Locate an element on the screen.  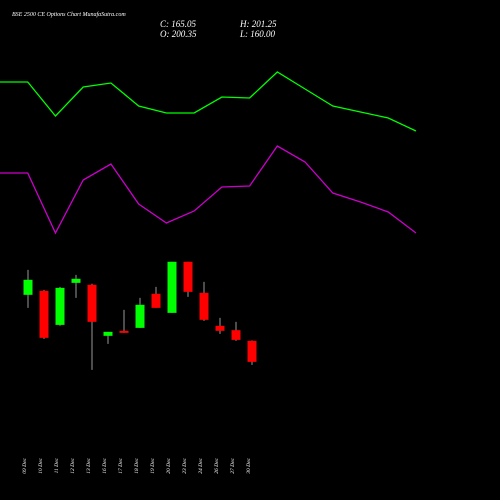
high-label: H: 201.25 is located at coordinates (258, 24).